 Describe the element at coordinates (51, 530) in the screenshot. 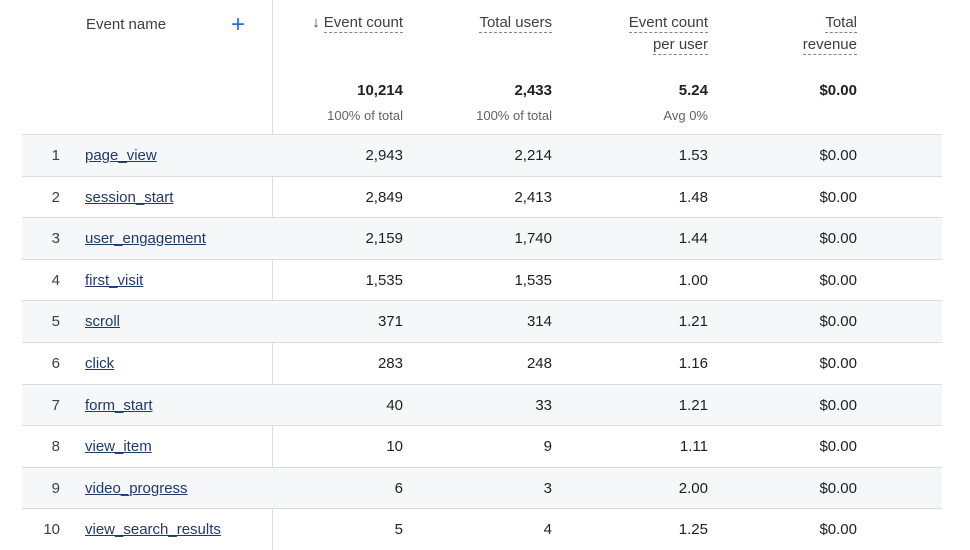

I see `row-index: 10` at that location.